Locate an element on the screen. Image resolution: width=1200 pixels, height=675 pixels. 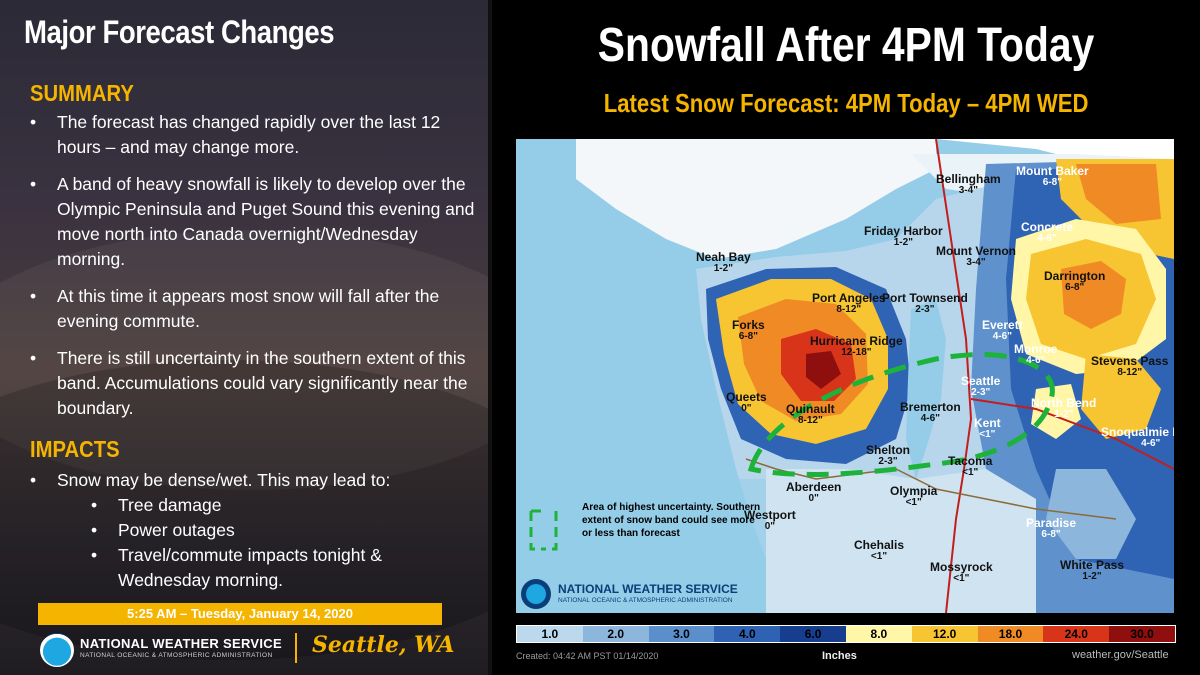
i90-road is located at coordinates (1072, 434).